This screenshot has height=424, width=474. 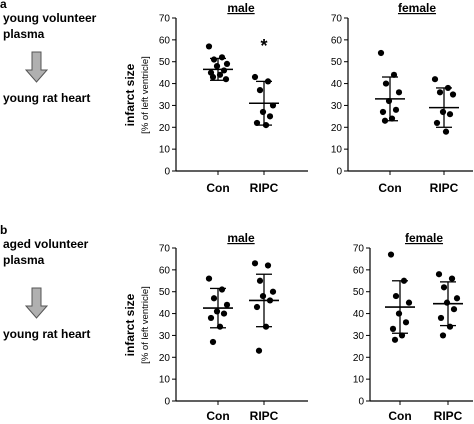 I want to click on panel-a-schematic: a young volunteer plasma young rat heart, so click(x=48, y=52).